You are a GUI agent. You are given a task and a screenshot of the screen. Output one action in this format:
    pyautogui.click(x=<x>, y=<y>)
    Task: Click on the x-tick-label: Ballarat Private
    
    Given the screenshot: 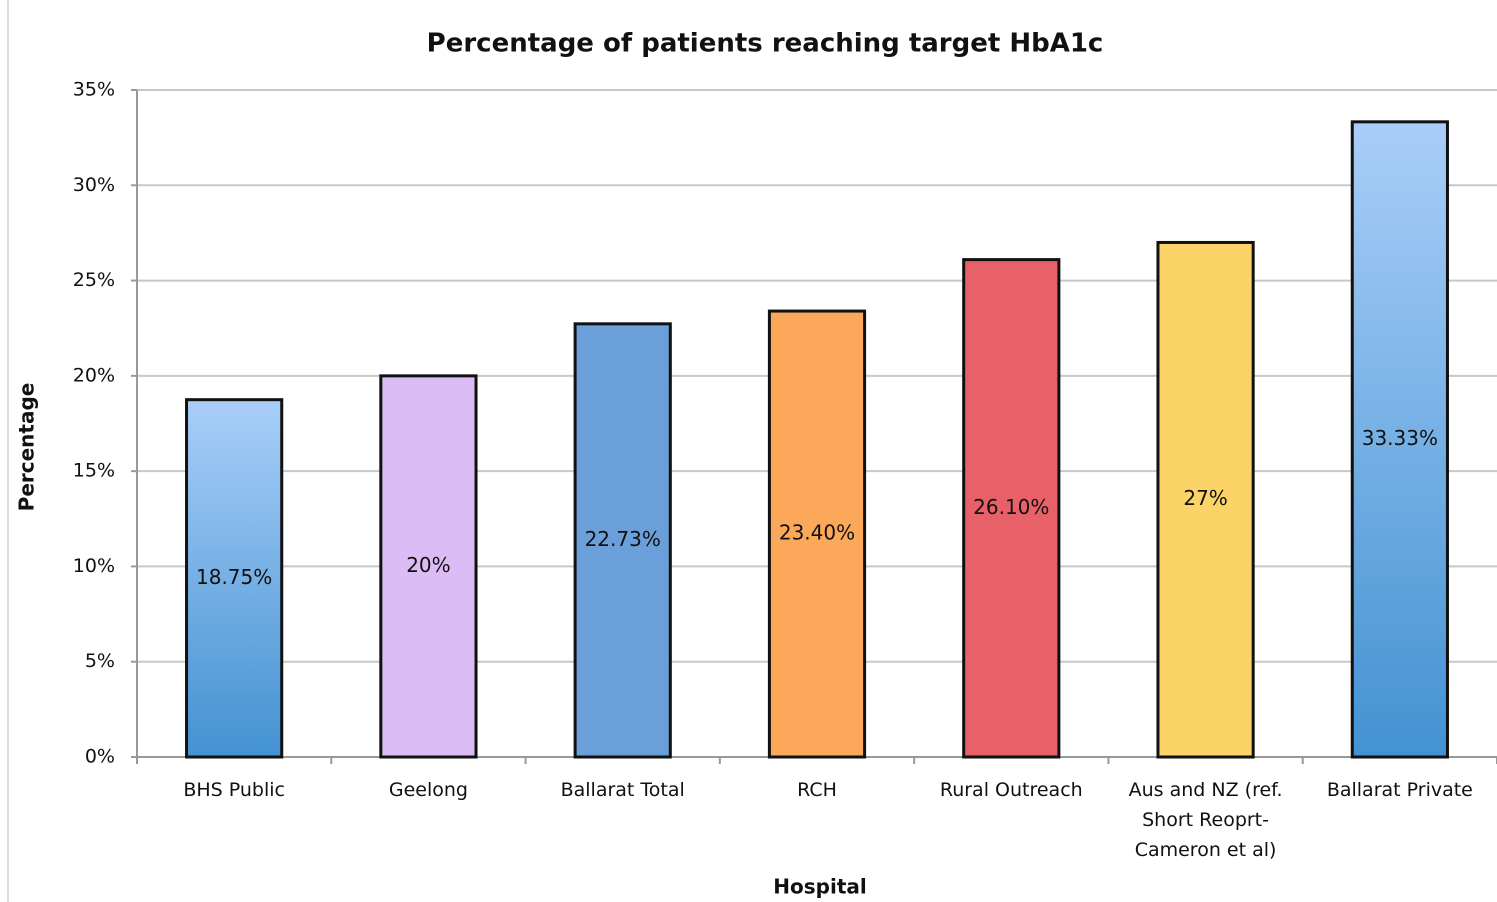 What is the action you would take?
    pyautogui.click(x=1399, y=790)
    